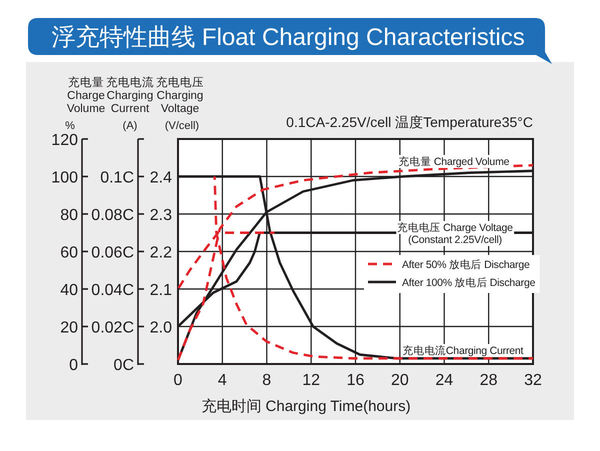  What do you see at coordinates (463, 350) in the screenshot?
I see `annotation: 充电电流Charging Current` at bounding box center [463, 350].